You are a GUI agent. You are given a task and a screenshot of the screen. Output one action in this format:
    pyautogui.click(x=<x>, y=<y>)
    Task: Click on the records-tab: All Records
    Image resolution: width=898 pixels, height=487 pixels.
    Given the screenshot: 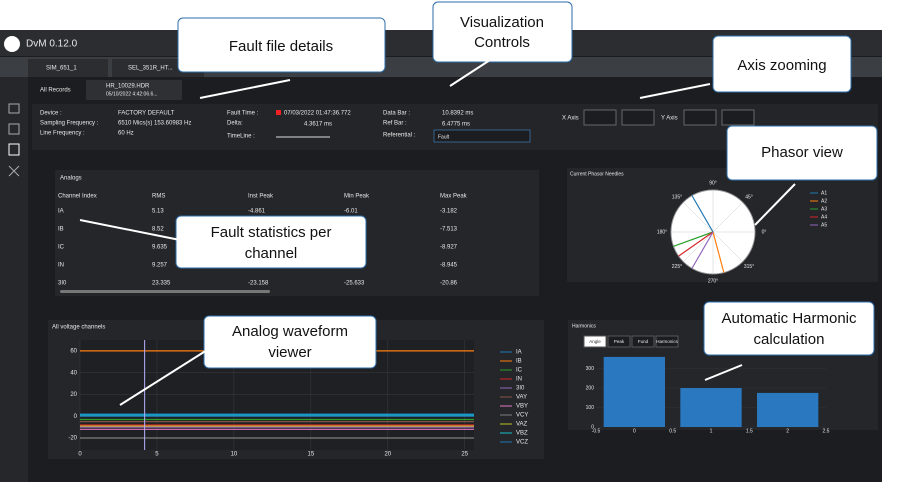 What is the action you would take?
    pyautogui.click(x=55, y=91)
    